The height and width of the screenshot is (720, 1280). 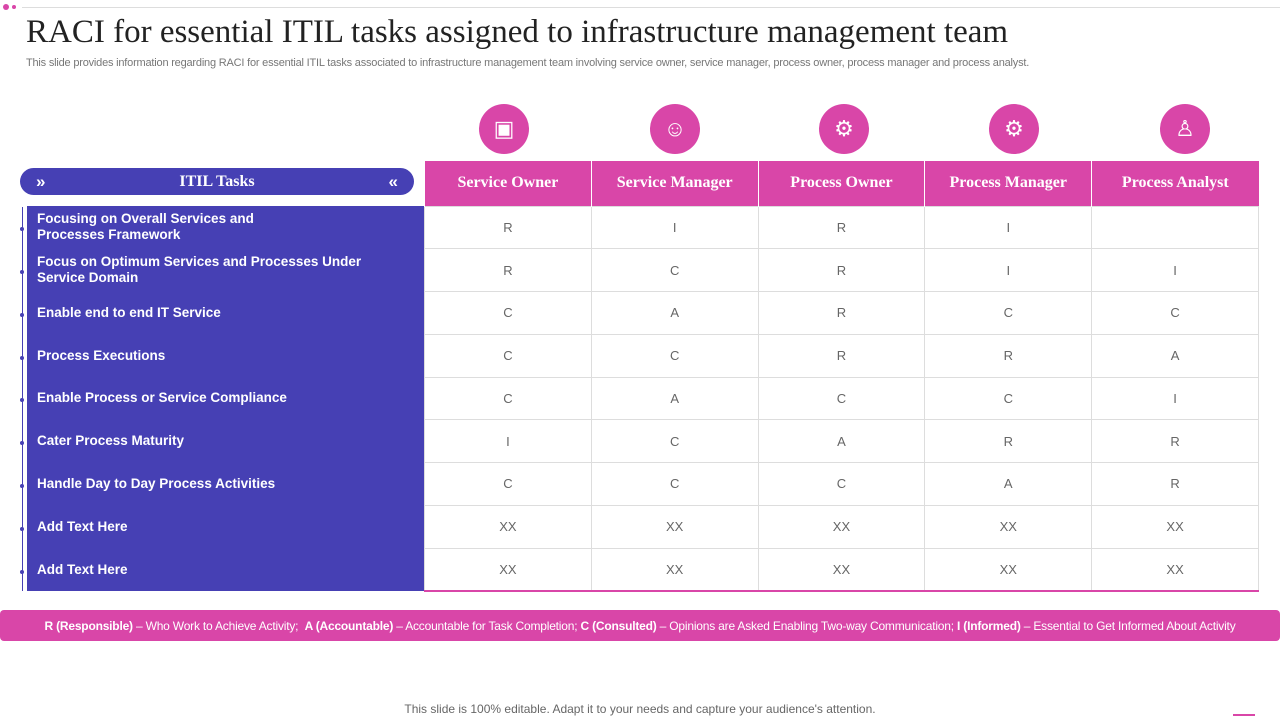 I want to click on chevrons-left-icon: «, so click(x=393, y=181).